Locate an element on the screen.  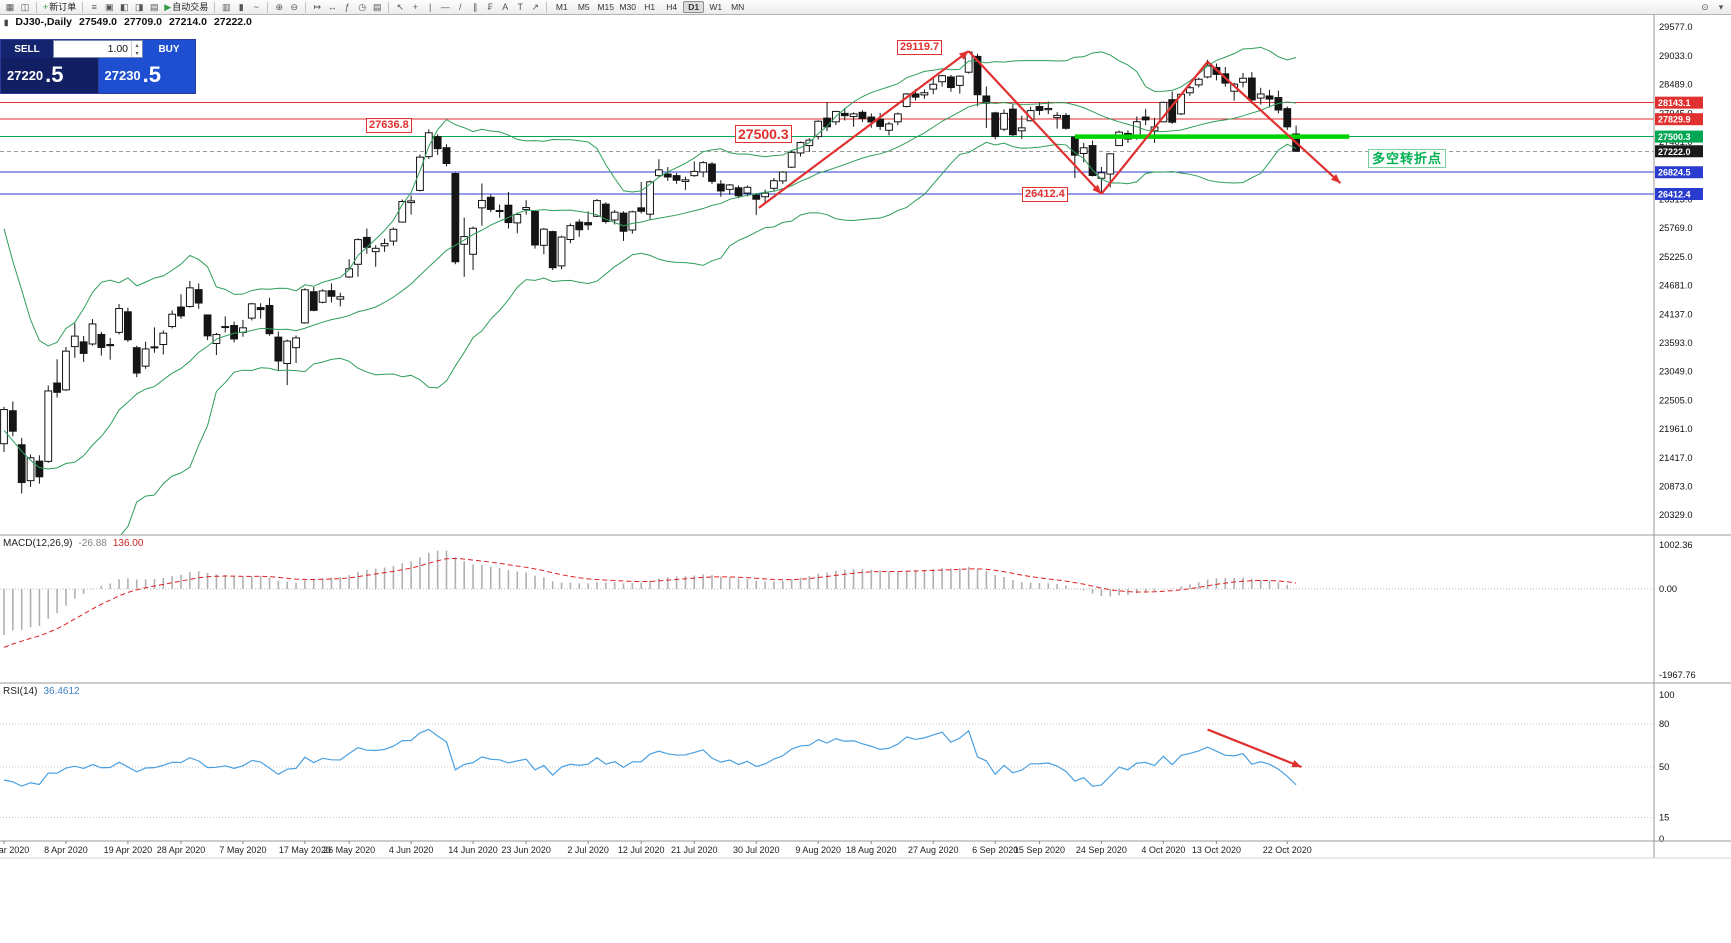
trendline-icon: / is located at coordinates (460, 6).